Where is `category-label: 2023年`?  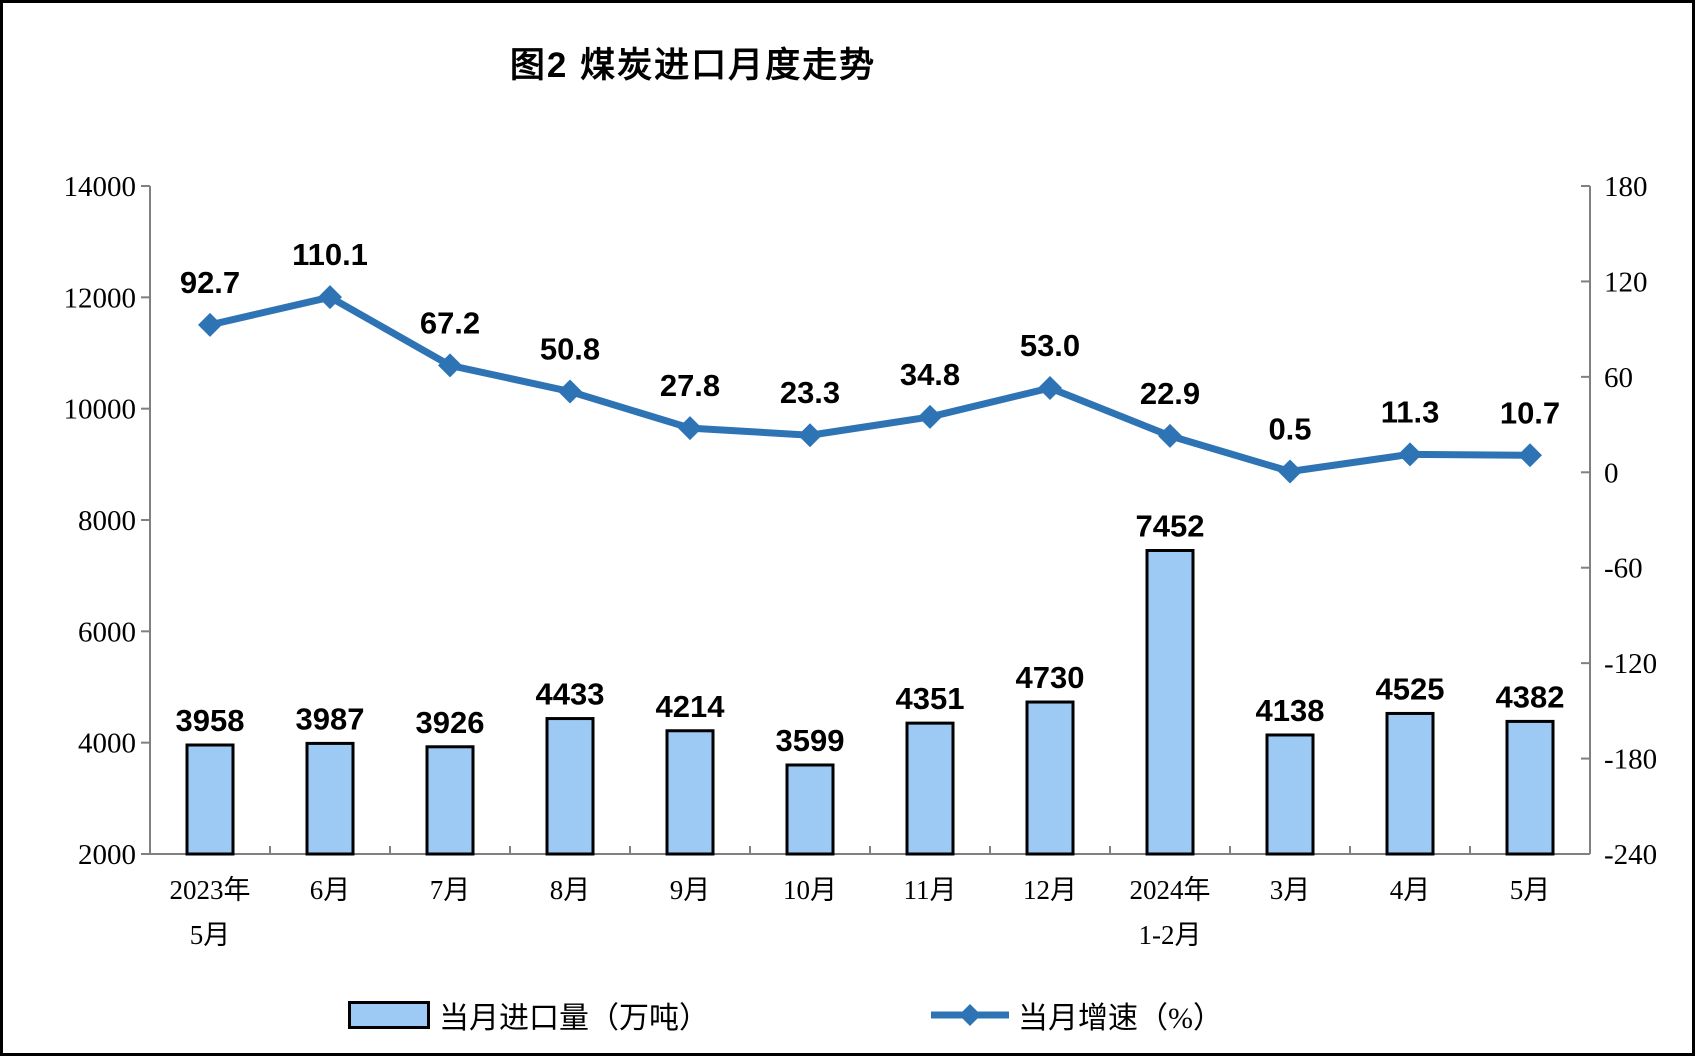
category-label: 2023年 is located at coordinates (210, 890).